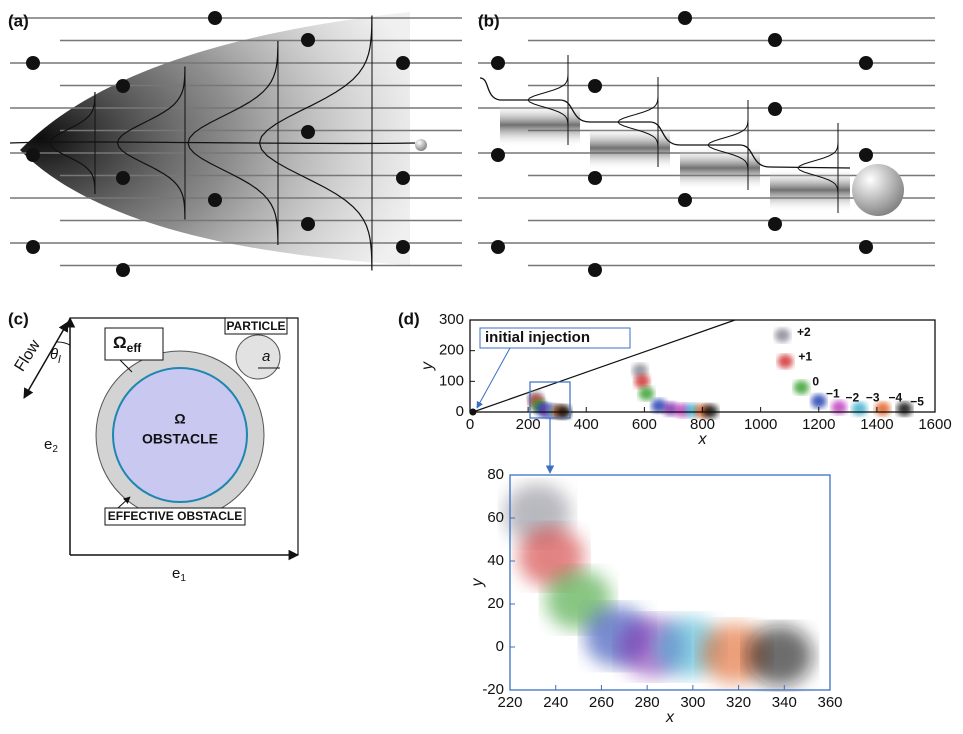 This screenshot has height=734, width=963. What do you see at coordinates (537, 337) in the screenshot?
I see `injection-label: initial injection` at bounding box center [537, 337].